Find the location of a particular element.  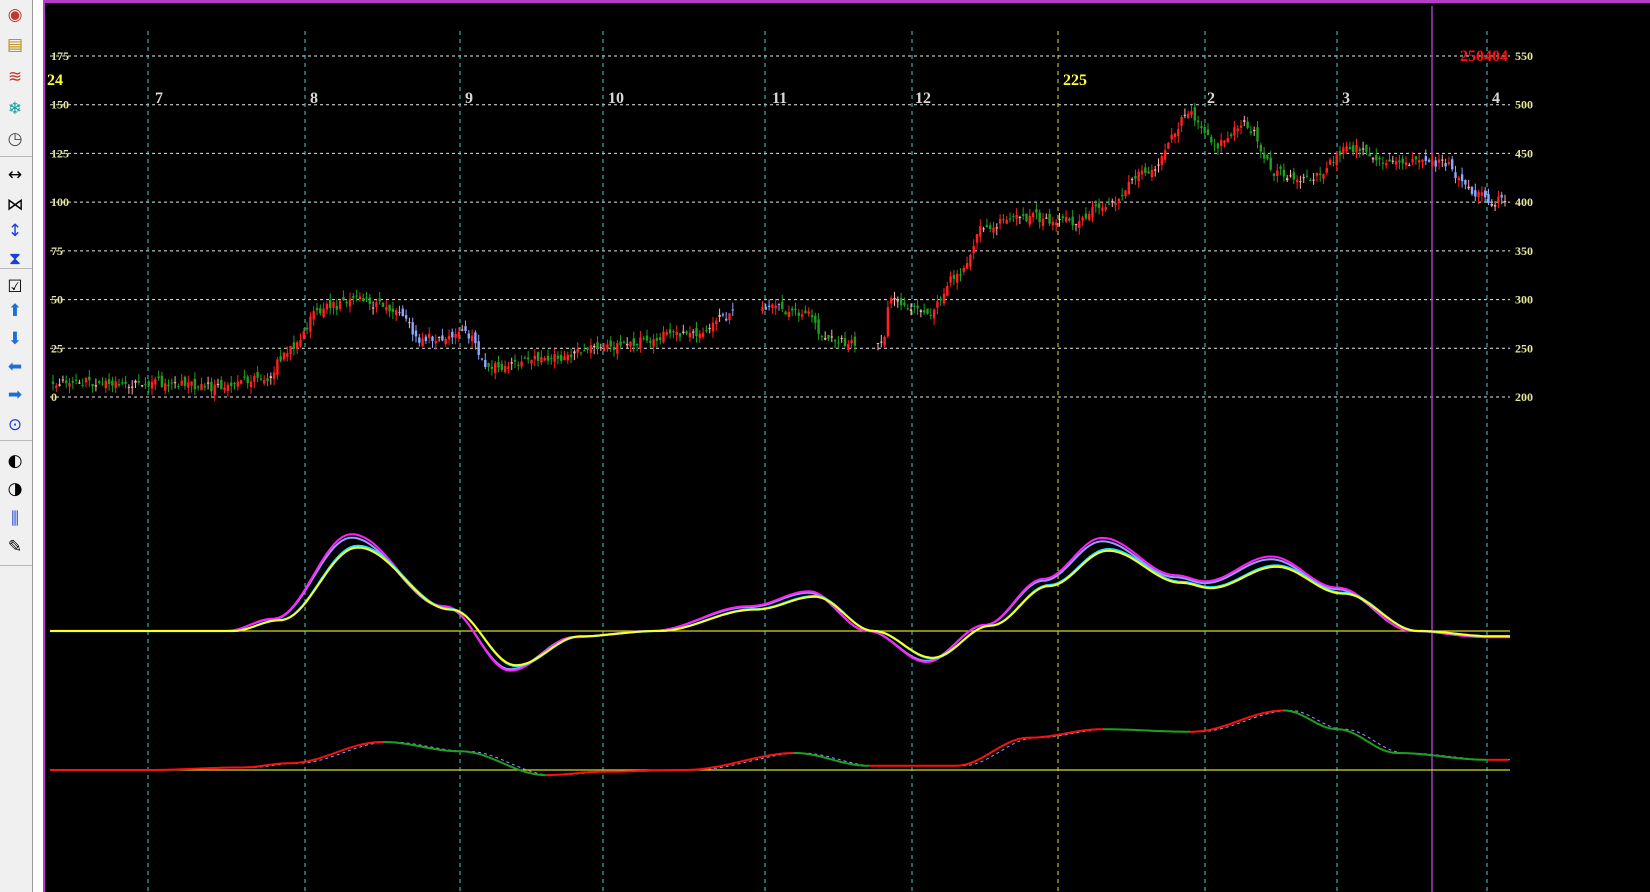

left-axis-tick-label: 75 is located at coordinates (57, 251).